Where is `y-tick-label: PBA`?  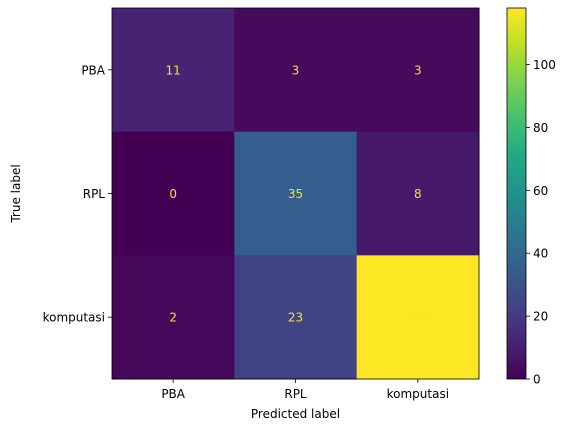 y-tick-label: PBA is located at coordinates (93, 70).